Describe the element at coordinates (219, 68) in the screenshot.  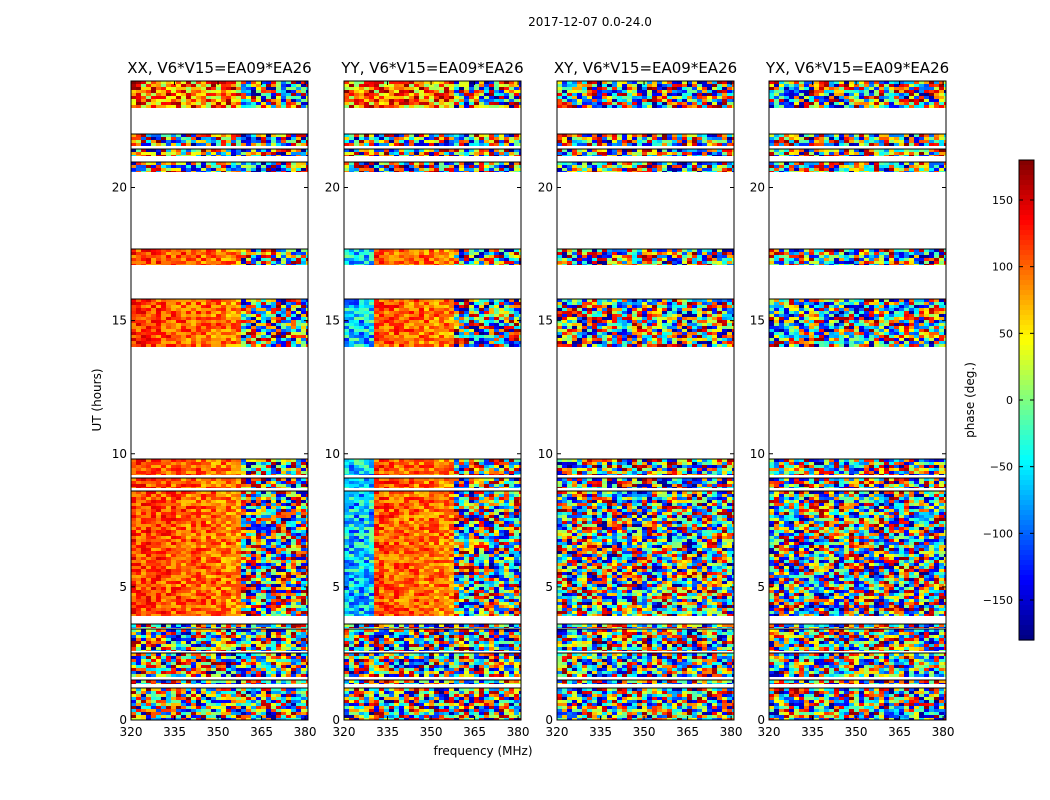
I see `panel-title: XX, V6*V15=EA09*EA26` at that location.